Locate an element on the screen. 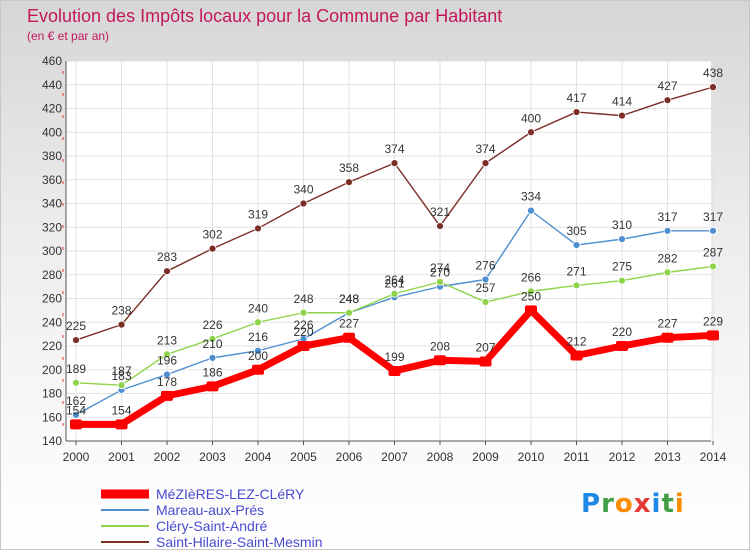  data-label: 302 is located at coordinates (212, 235).